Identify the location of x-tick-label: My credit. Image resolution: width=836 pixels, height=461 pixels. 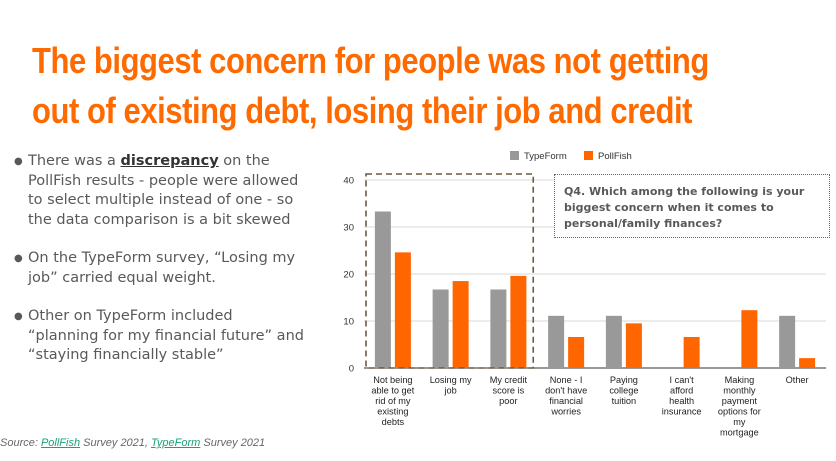
(509, 380).